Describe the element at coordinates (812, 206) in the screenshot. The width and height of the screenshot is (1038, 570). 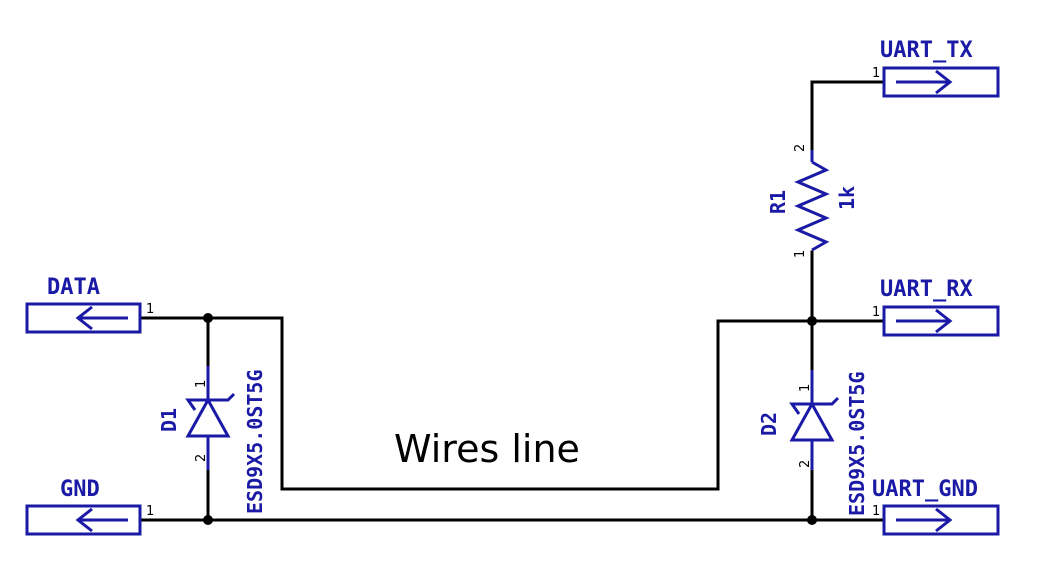
I see `resistor-zigzag` at that location.